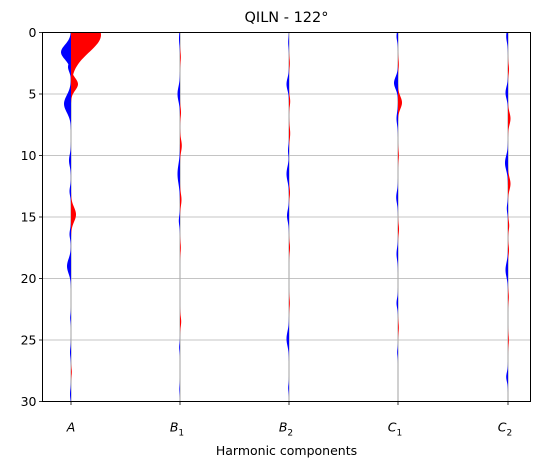  What do you see at coordinates (29, 401) in the screenshot?
I see `y-tick-label: 30` at bounding box center [29, 401].